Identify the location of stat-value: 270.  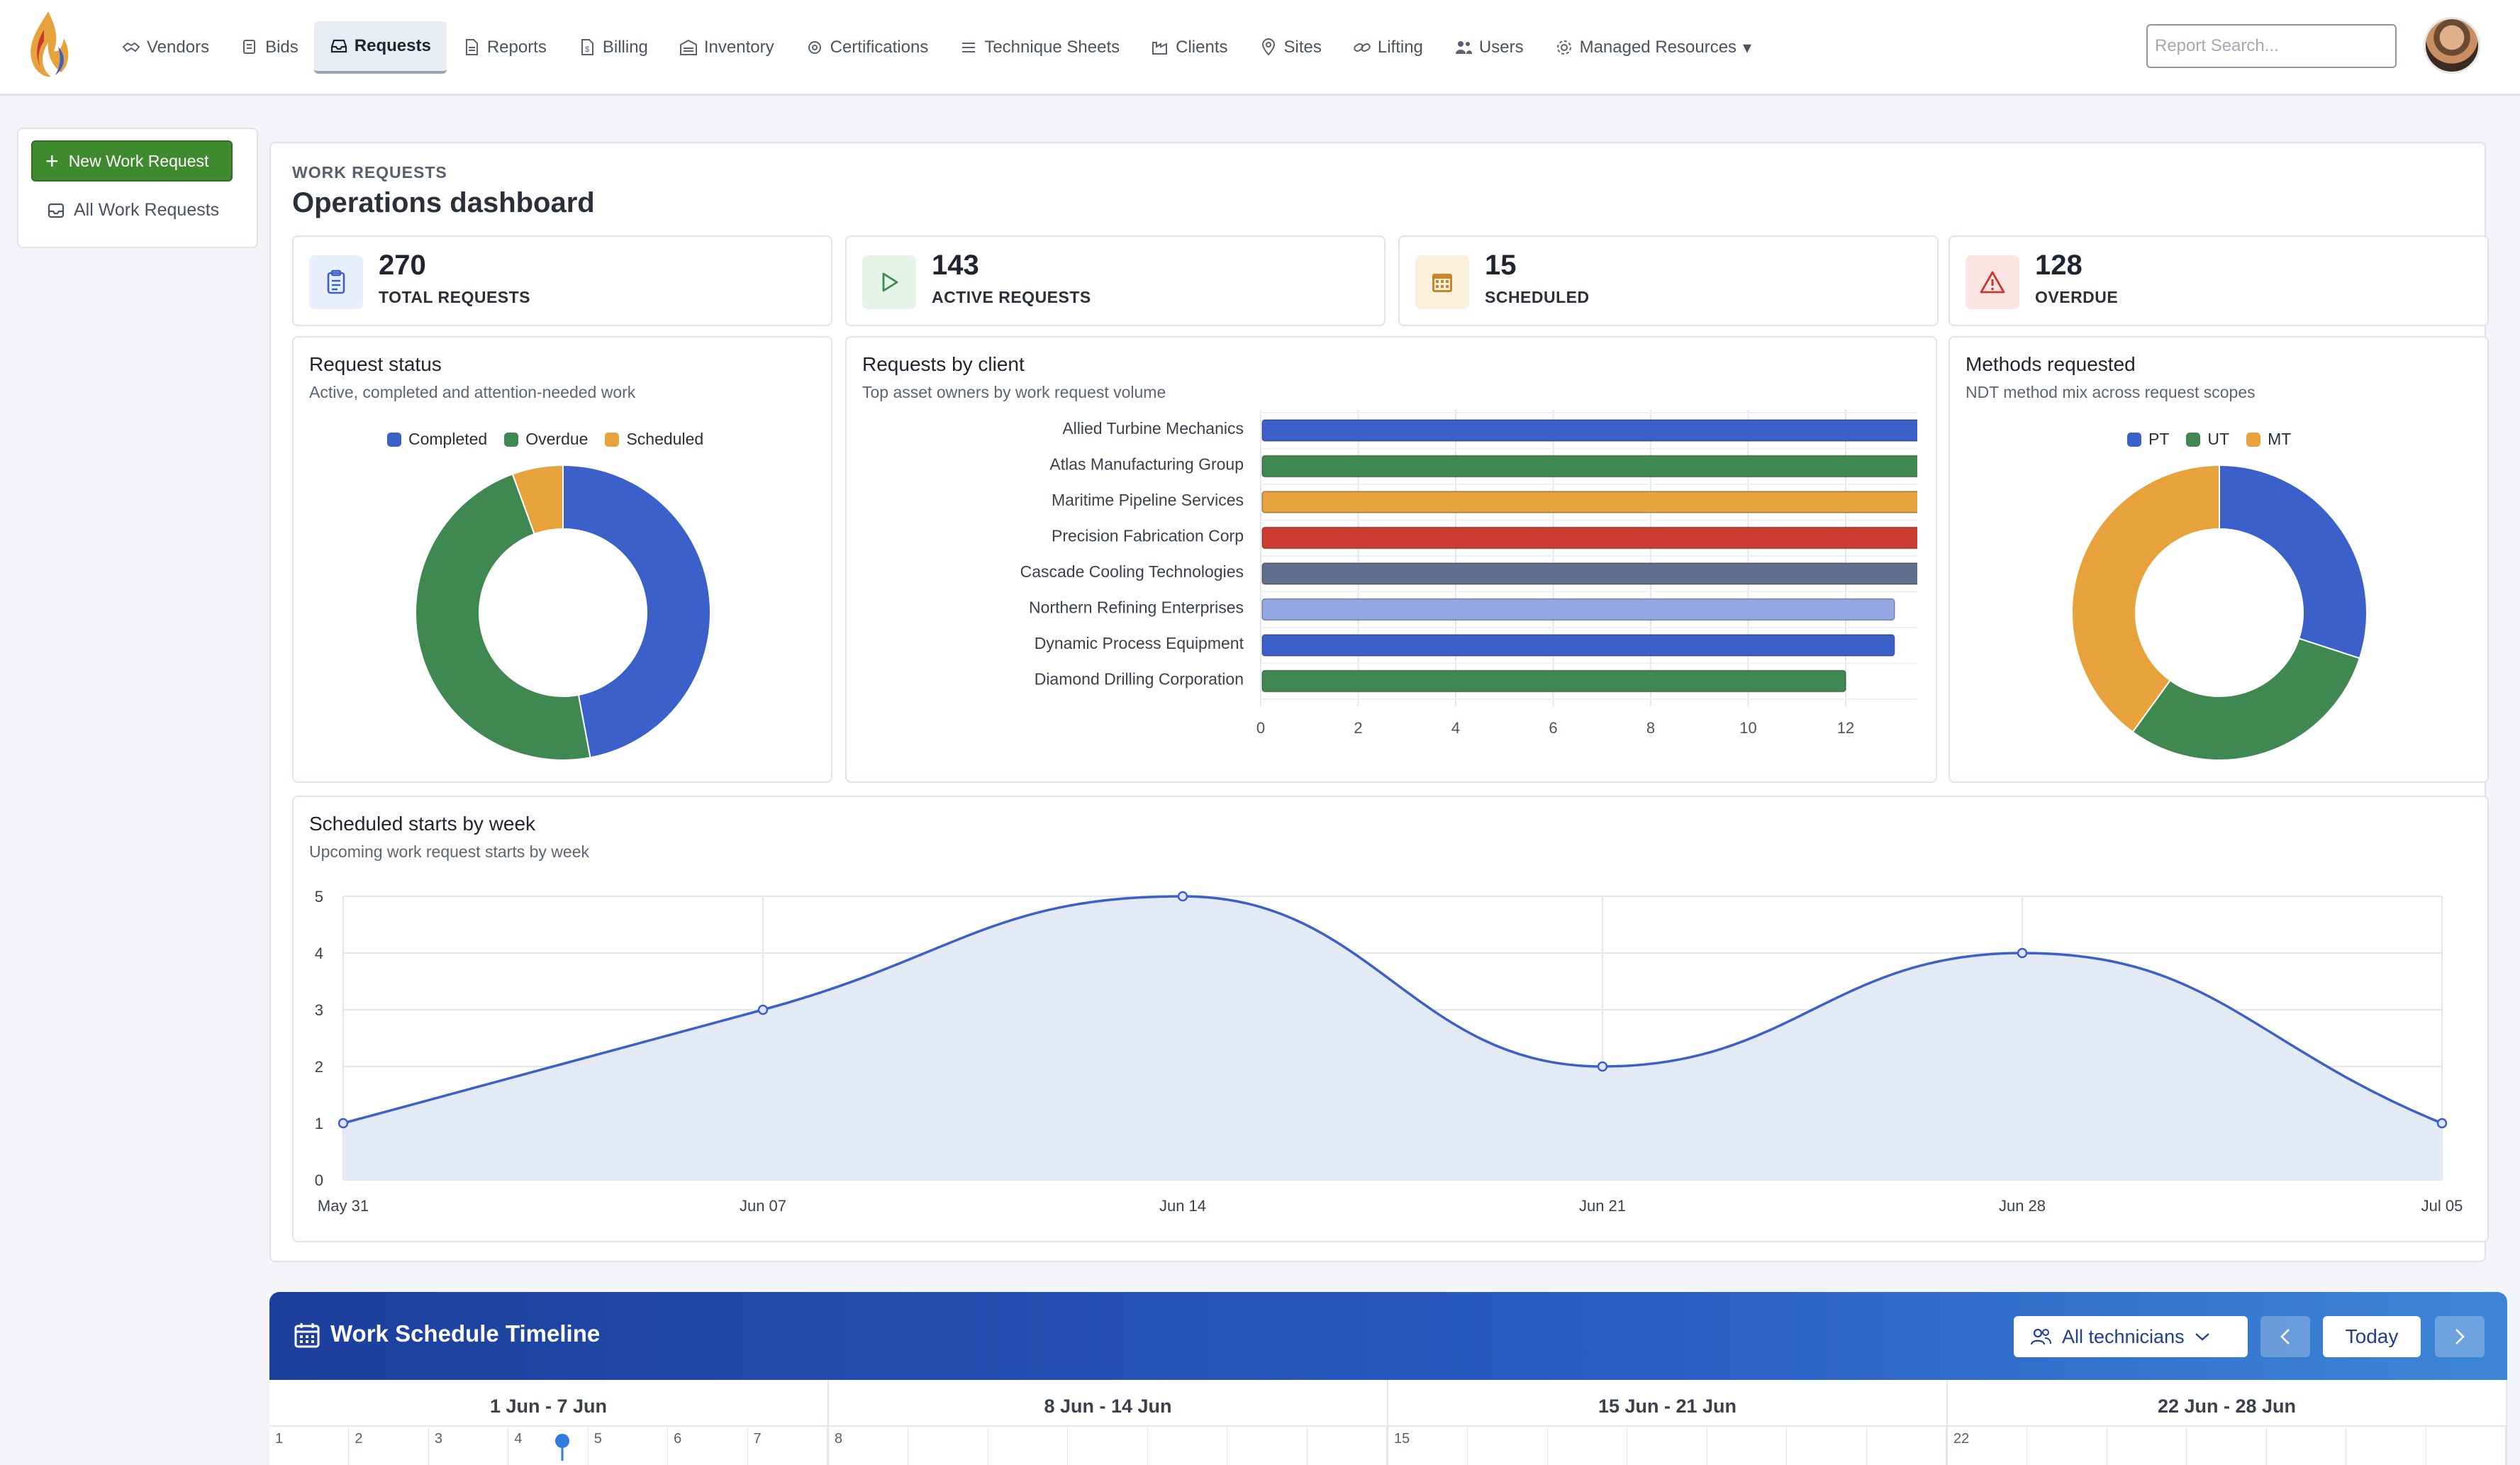
(403, 265).